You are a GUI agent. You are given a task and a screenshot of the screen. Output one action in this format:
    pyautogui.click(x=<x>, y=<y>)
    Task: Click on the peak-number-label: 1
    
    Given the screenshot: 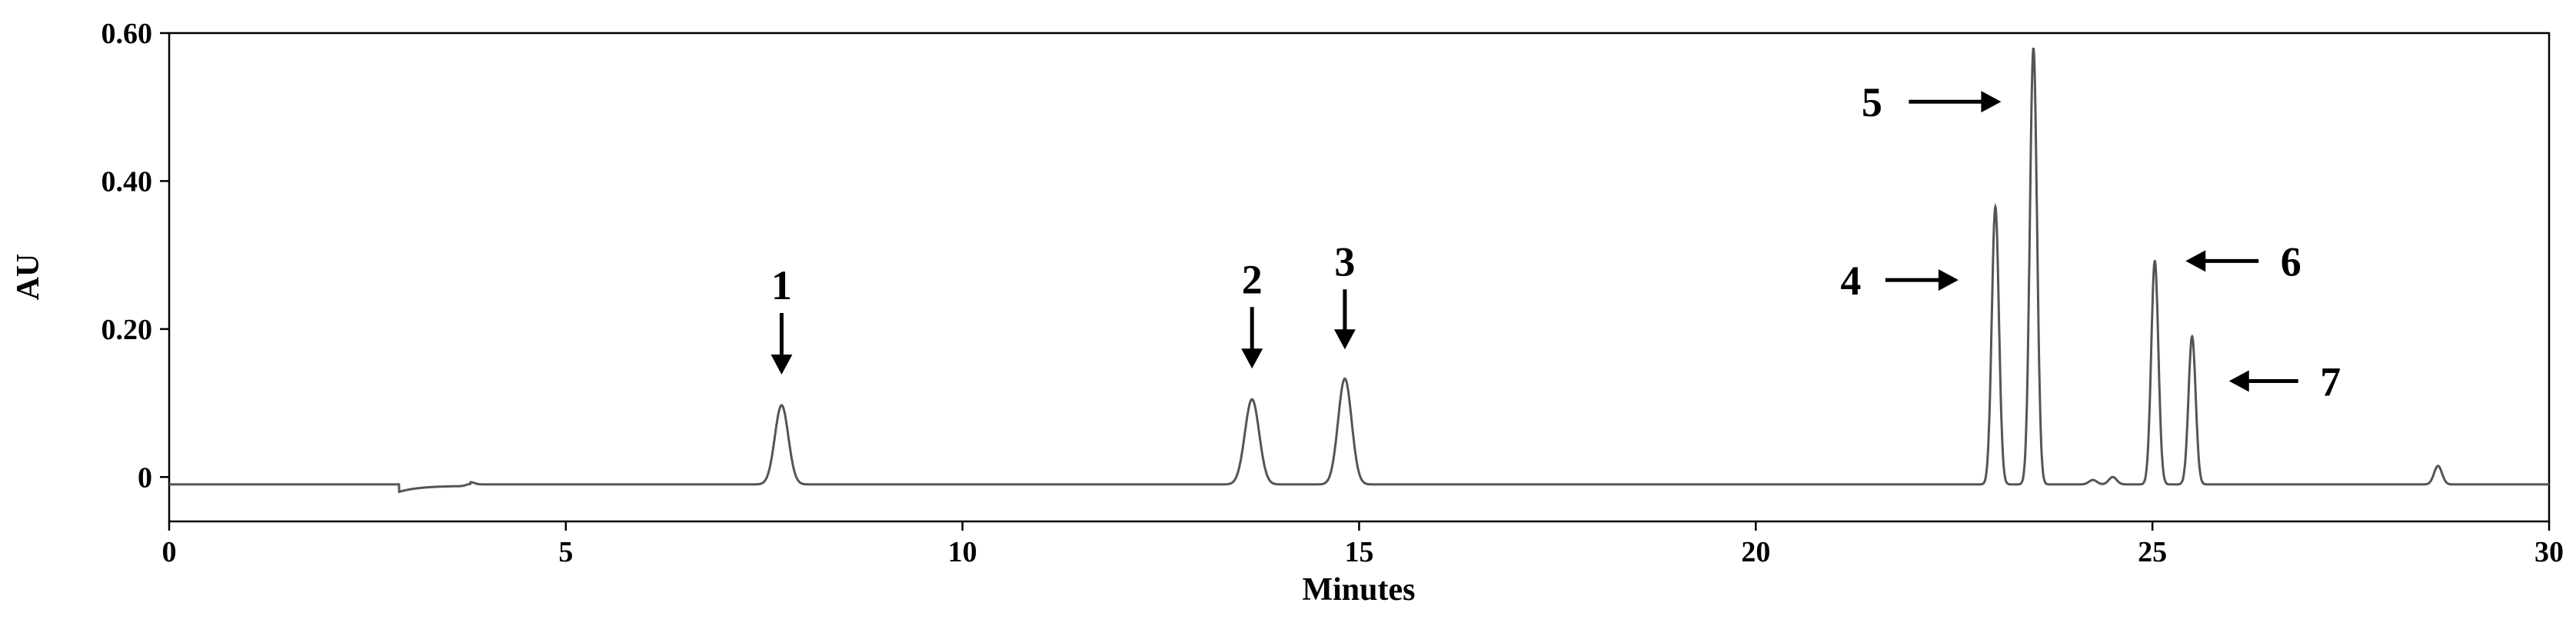 What is the action you would take?
    pyautogui.click(x=781, y=285)
    